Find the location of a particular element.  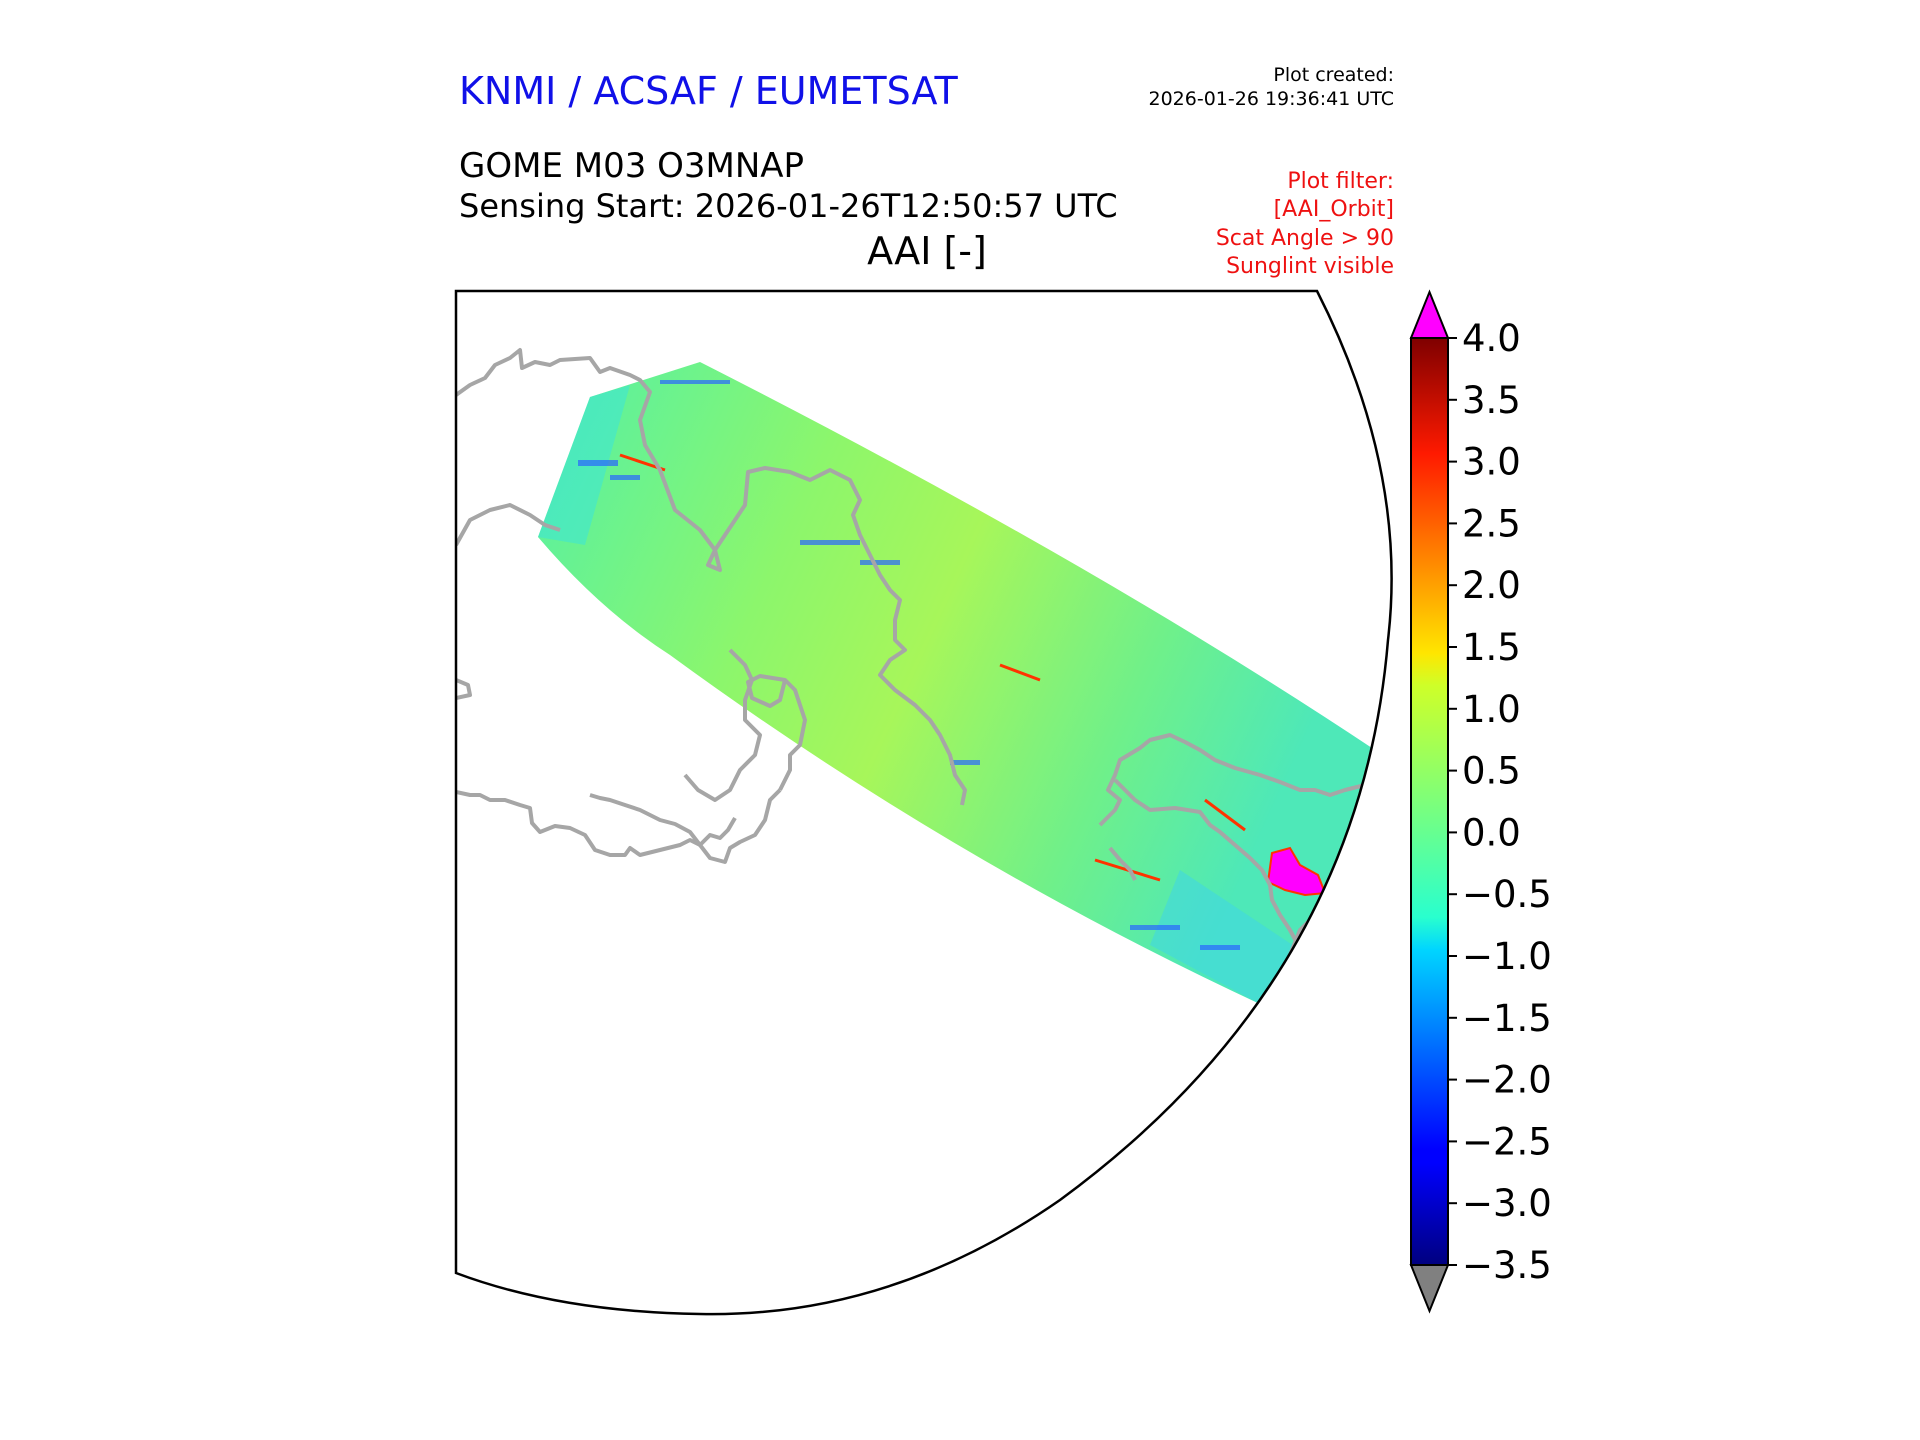

colorbar-tick-label: −0.5 is located at coordinates (1507, 894).